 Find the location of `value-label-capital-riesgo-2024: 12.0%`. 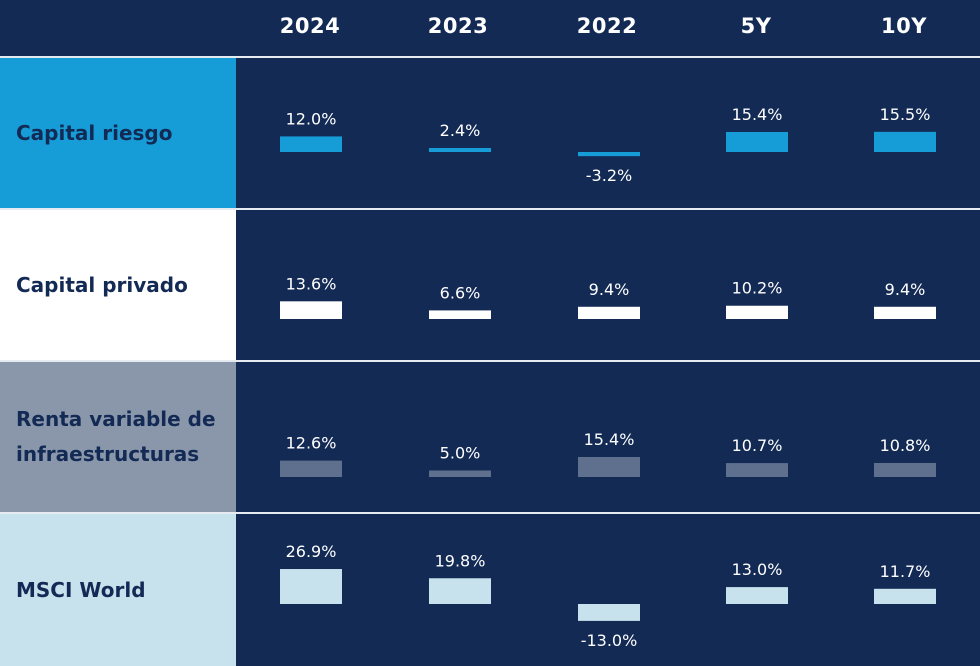

value-label-capital-riesgo-2024: 12.0% is located at coordinates (311, 118).